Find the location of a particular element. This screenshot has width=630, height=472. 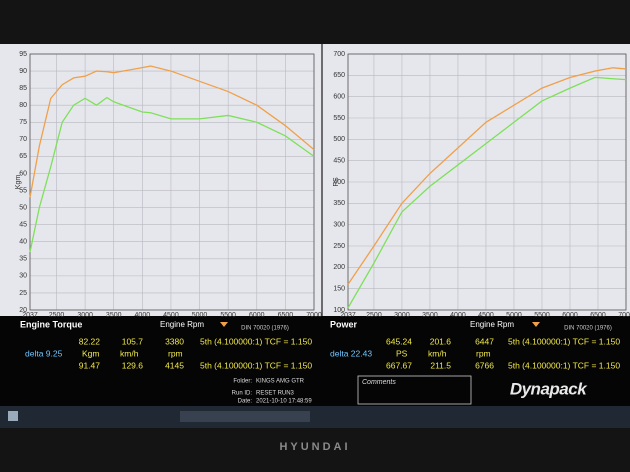

y-tick-label: 40 is located at coordinates (23, 242).